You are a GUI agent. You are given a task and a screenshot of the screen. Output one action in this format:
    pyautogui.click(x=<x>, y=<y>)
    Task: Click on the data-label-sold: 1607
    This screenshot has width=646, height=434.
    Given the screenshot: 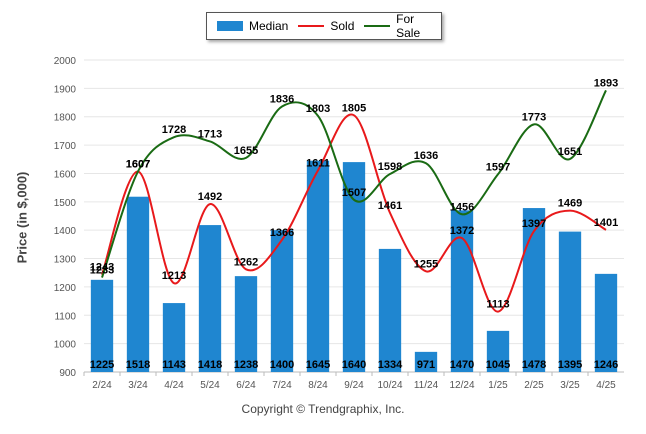 What is the action you would take?
    pyautogui.click(x=138, y=164)
    